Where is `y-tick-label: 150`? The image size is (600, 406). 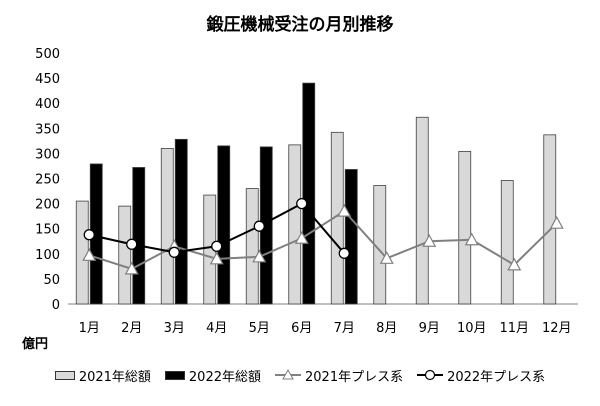 y-tick-label: 150 is located at coordinates (47, 230).